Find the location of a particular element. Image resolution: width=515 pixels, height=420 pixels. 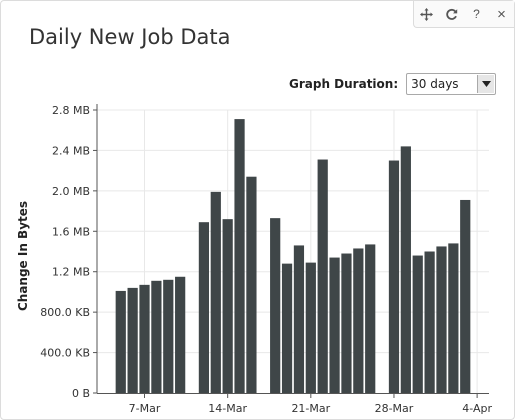

widget-toolbar: ? × is located at coordinates (463, 14).